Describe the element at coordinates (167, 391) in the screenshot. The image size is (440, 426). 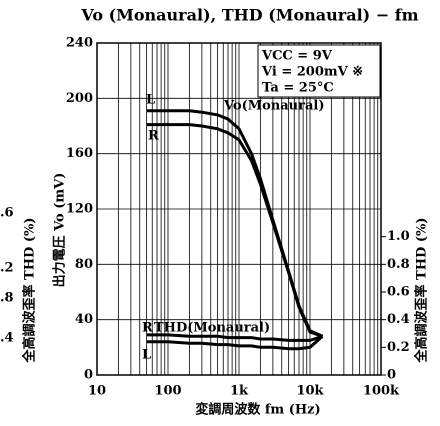
I see `x-tick-label: 100` at that location.